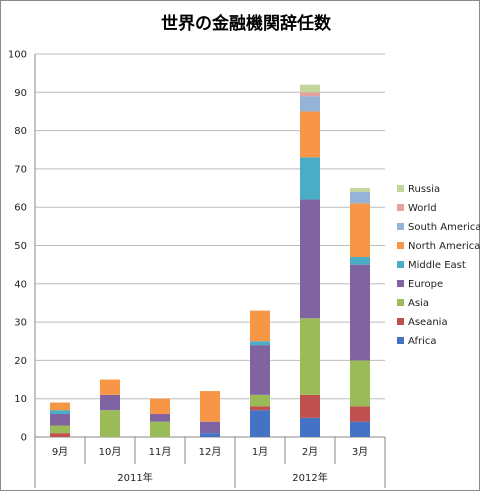  I want to click on y-tick-label: 80, so click(20, 131).